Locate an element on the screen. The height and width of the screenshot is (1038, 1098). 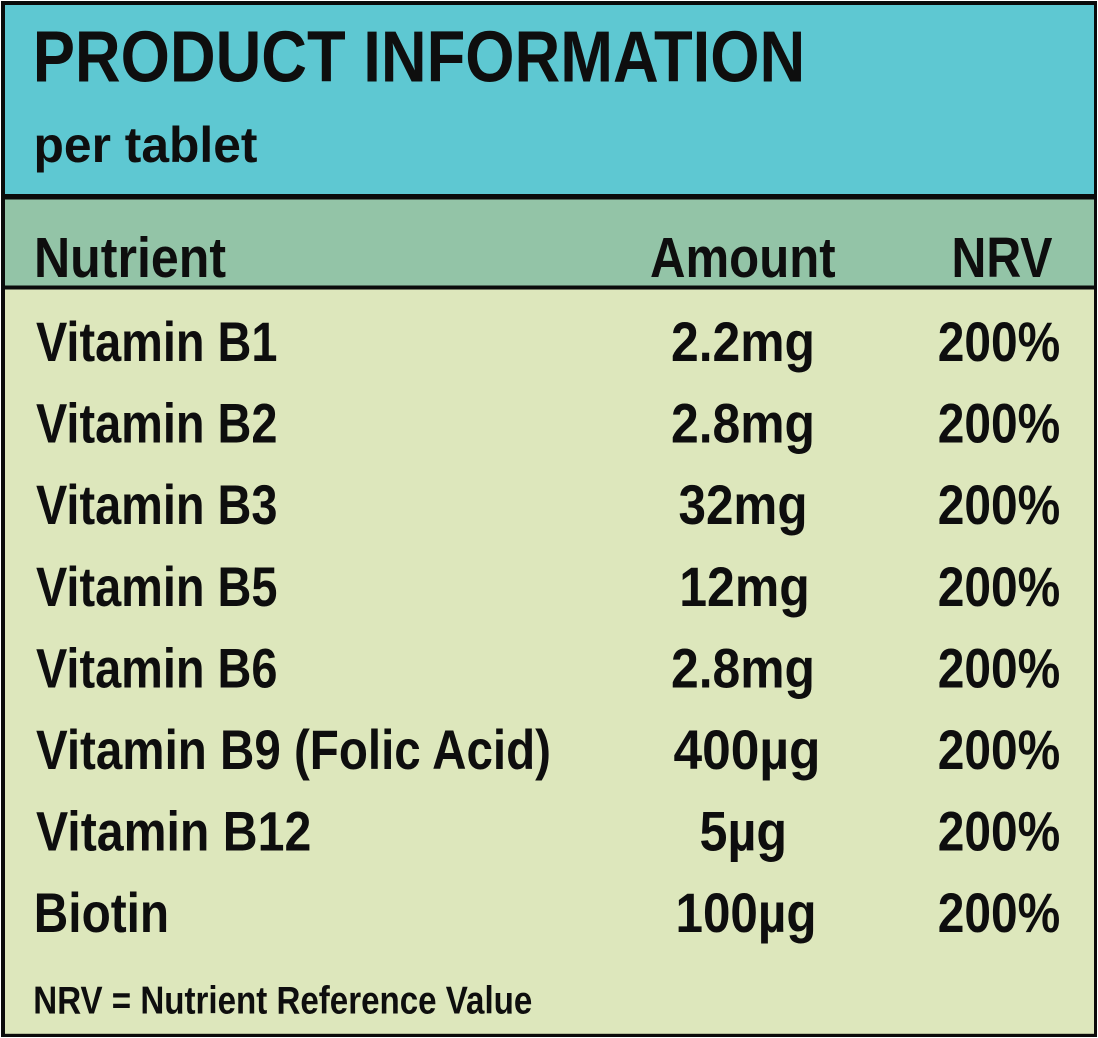
svg-text: Vitamin B12 is located at coordinates (173, 831).